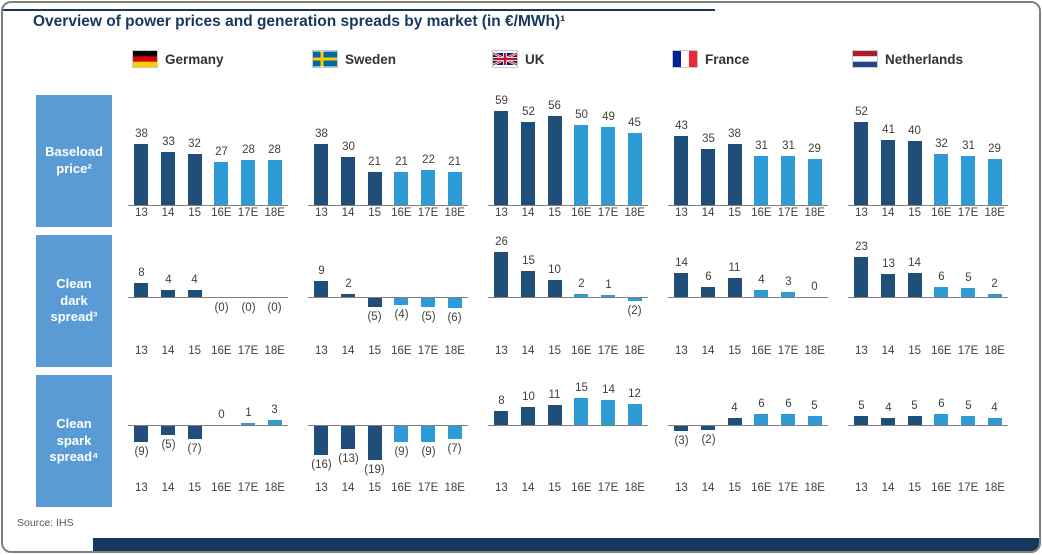 The height and width of the screenshot is (555, 1042). What do you see at coordinates (221, 415) in the screenshot?
I see `value-label: 0` at bounding box center [221, 415].